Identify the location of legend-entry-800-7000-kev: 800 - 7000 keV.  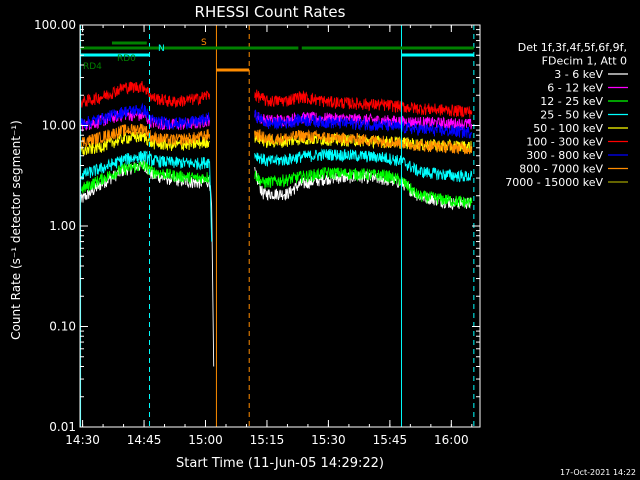
(561, 169).